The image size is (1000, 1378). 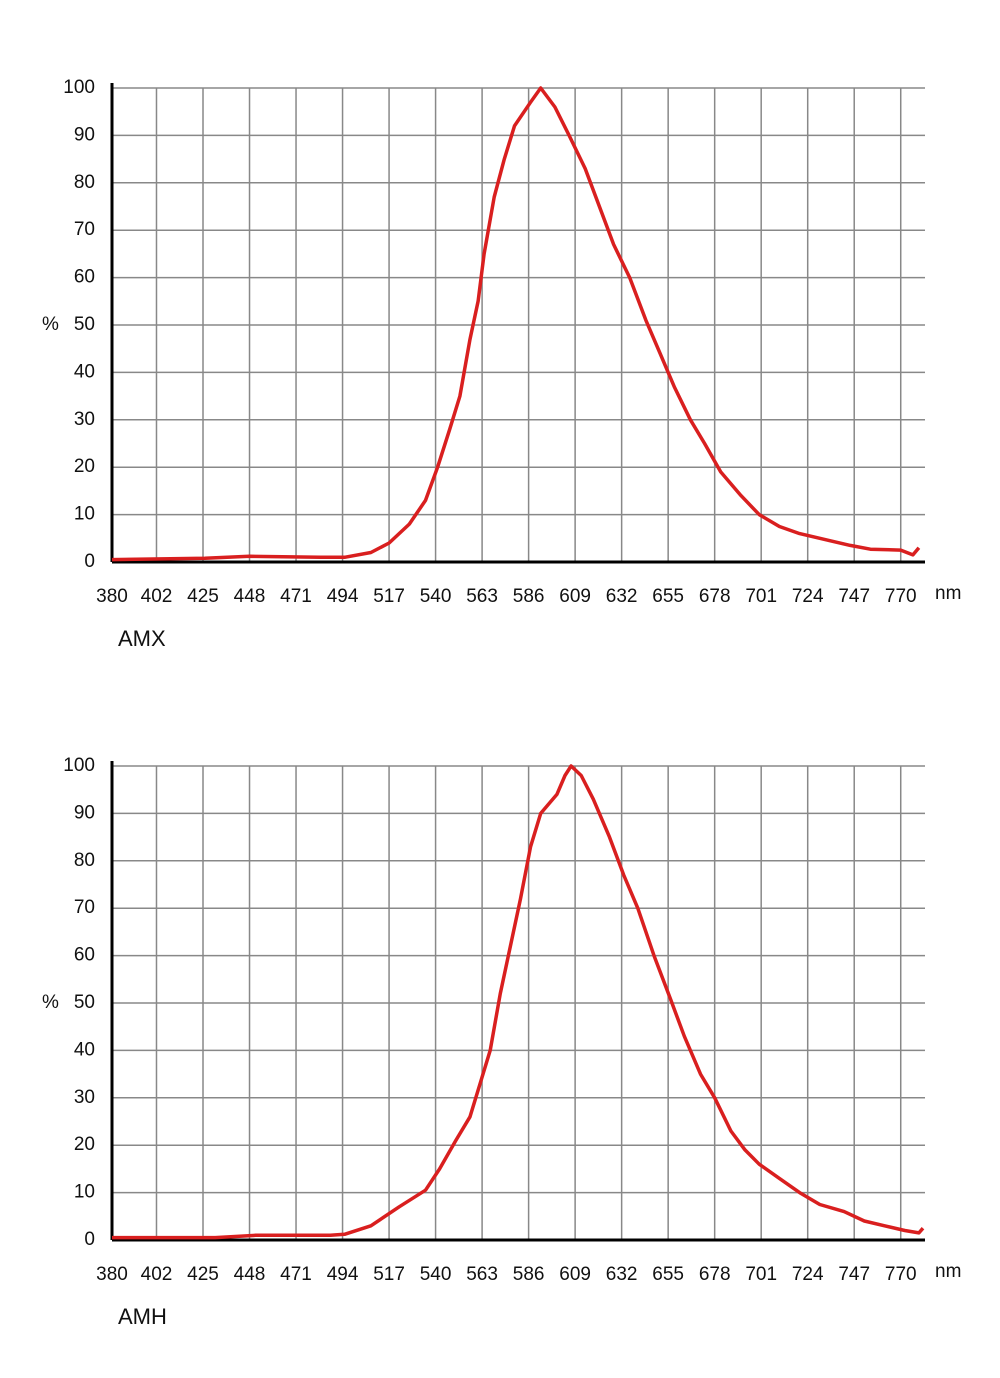 I want to click on caption: AMH, so click(x=142, y=1316).